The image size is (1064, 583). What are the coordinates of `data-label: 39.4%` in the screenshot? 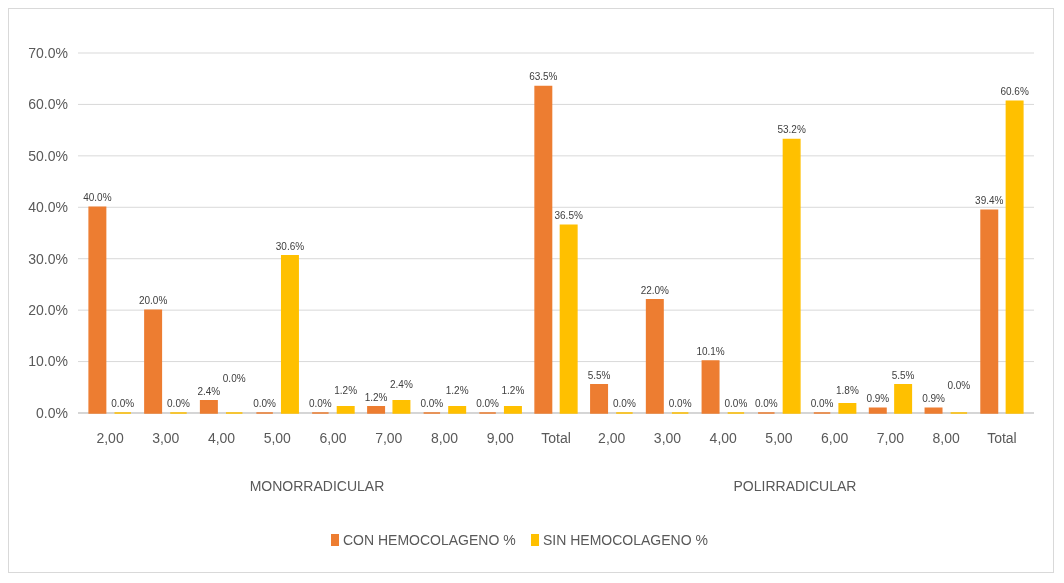 It's located at (989, 201).